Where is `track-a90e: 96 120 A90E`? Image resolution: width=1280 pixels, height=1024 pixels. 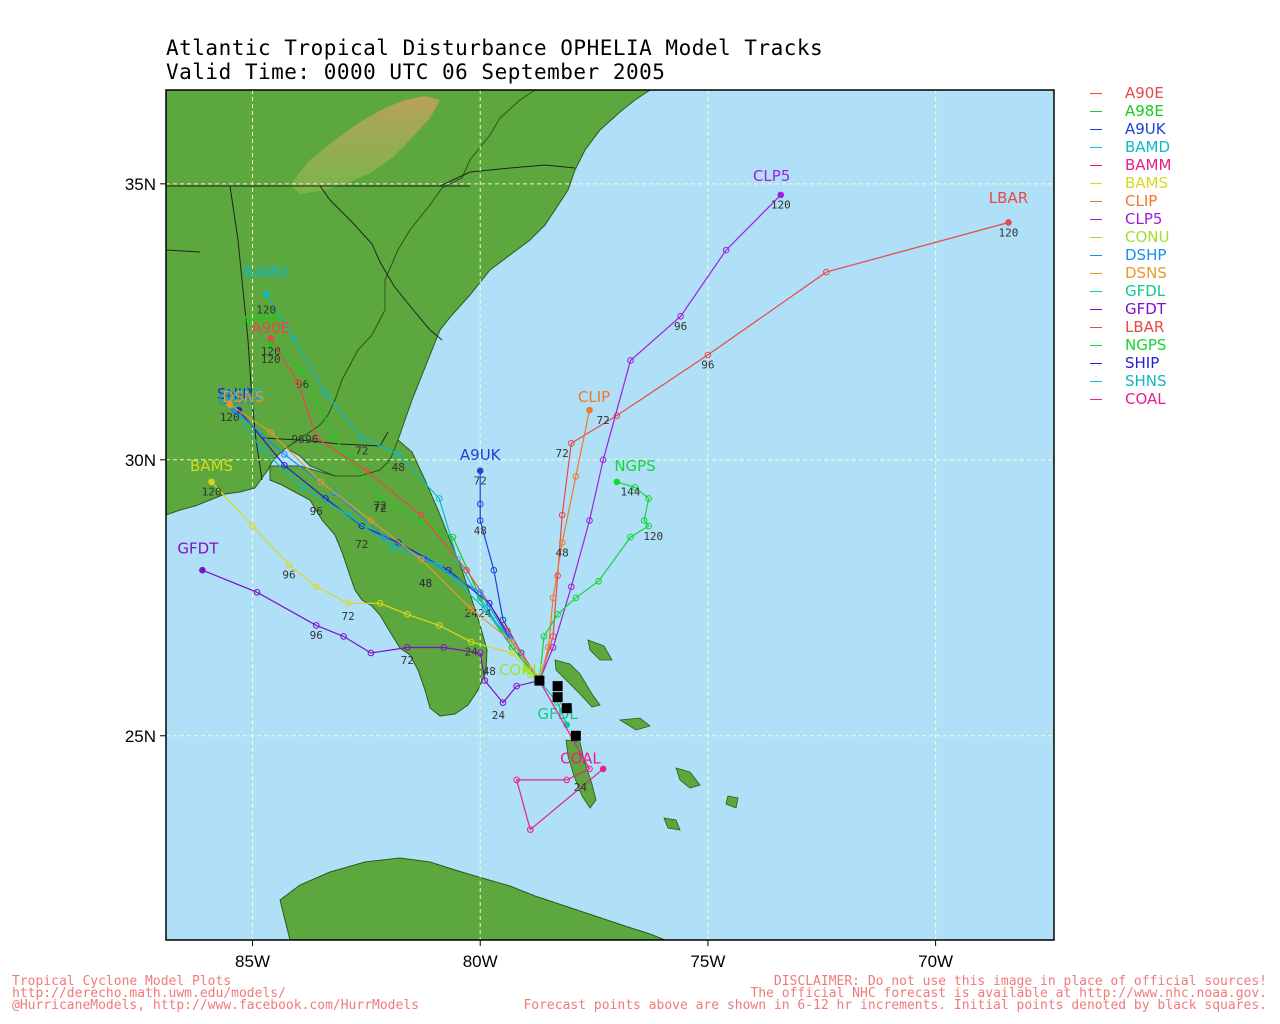 track-a90e: 96 120 A90E is located at coordinates (395, 500).